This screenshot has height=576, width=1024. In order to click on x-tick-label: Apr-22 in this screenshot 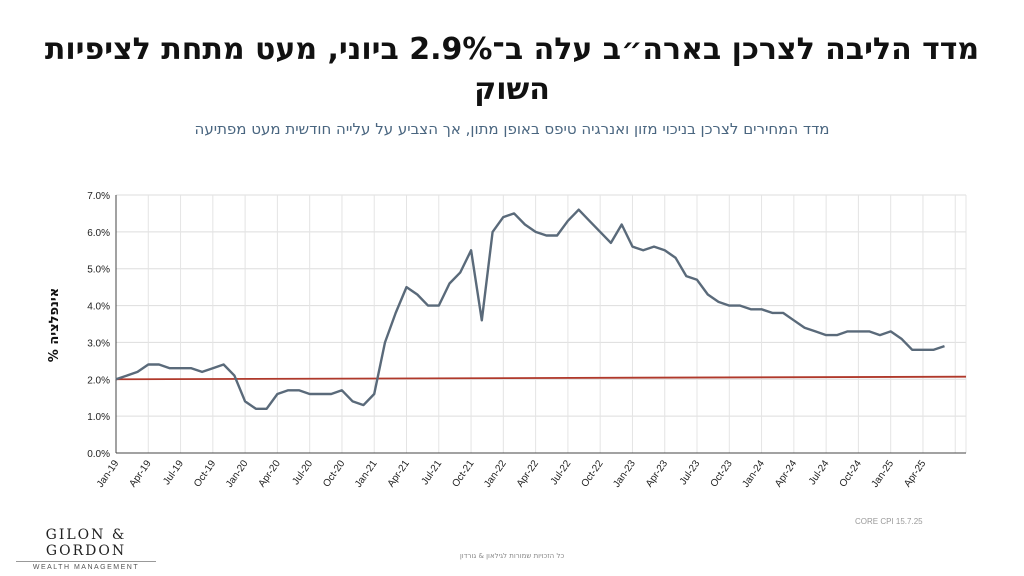, I will do `click(528, 473)`.